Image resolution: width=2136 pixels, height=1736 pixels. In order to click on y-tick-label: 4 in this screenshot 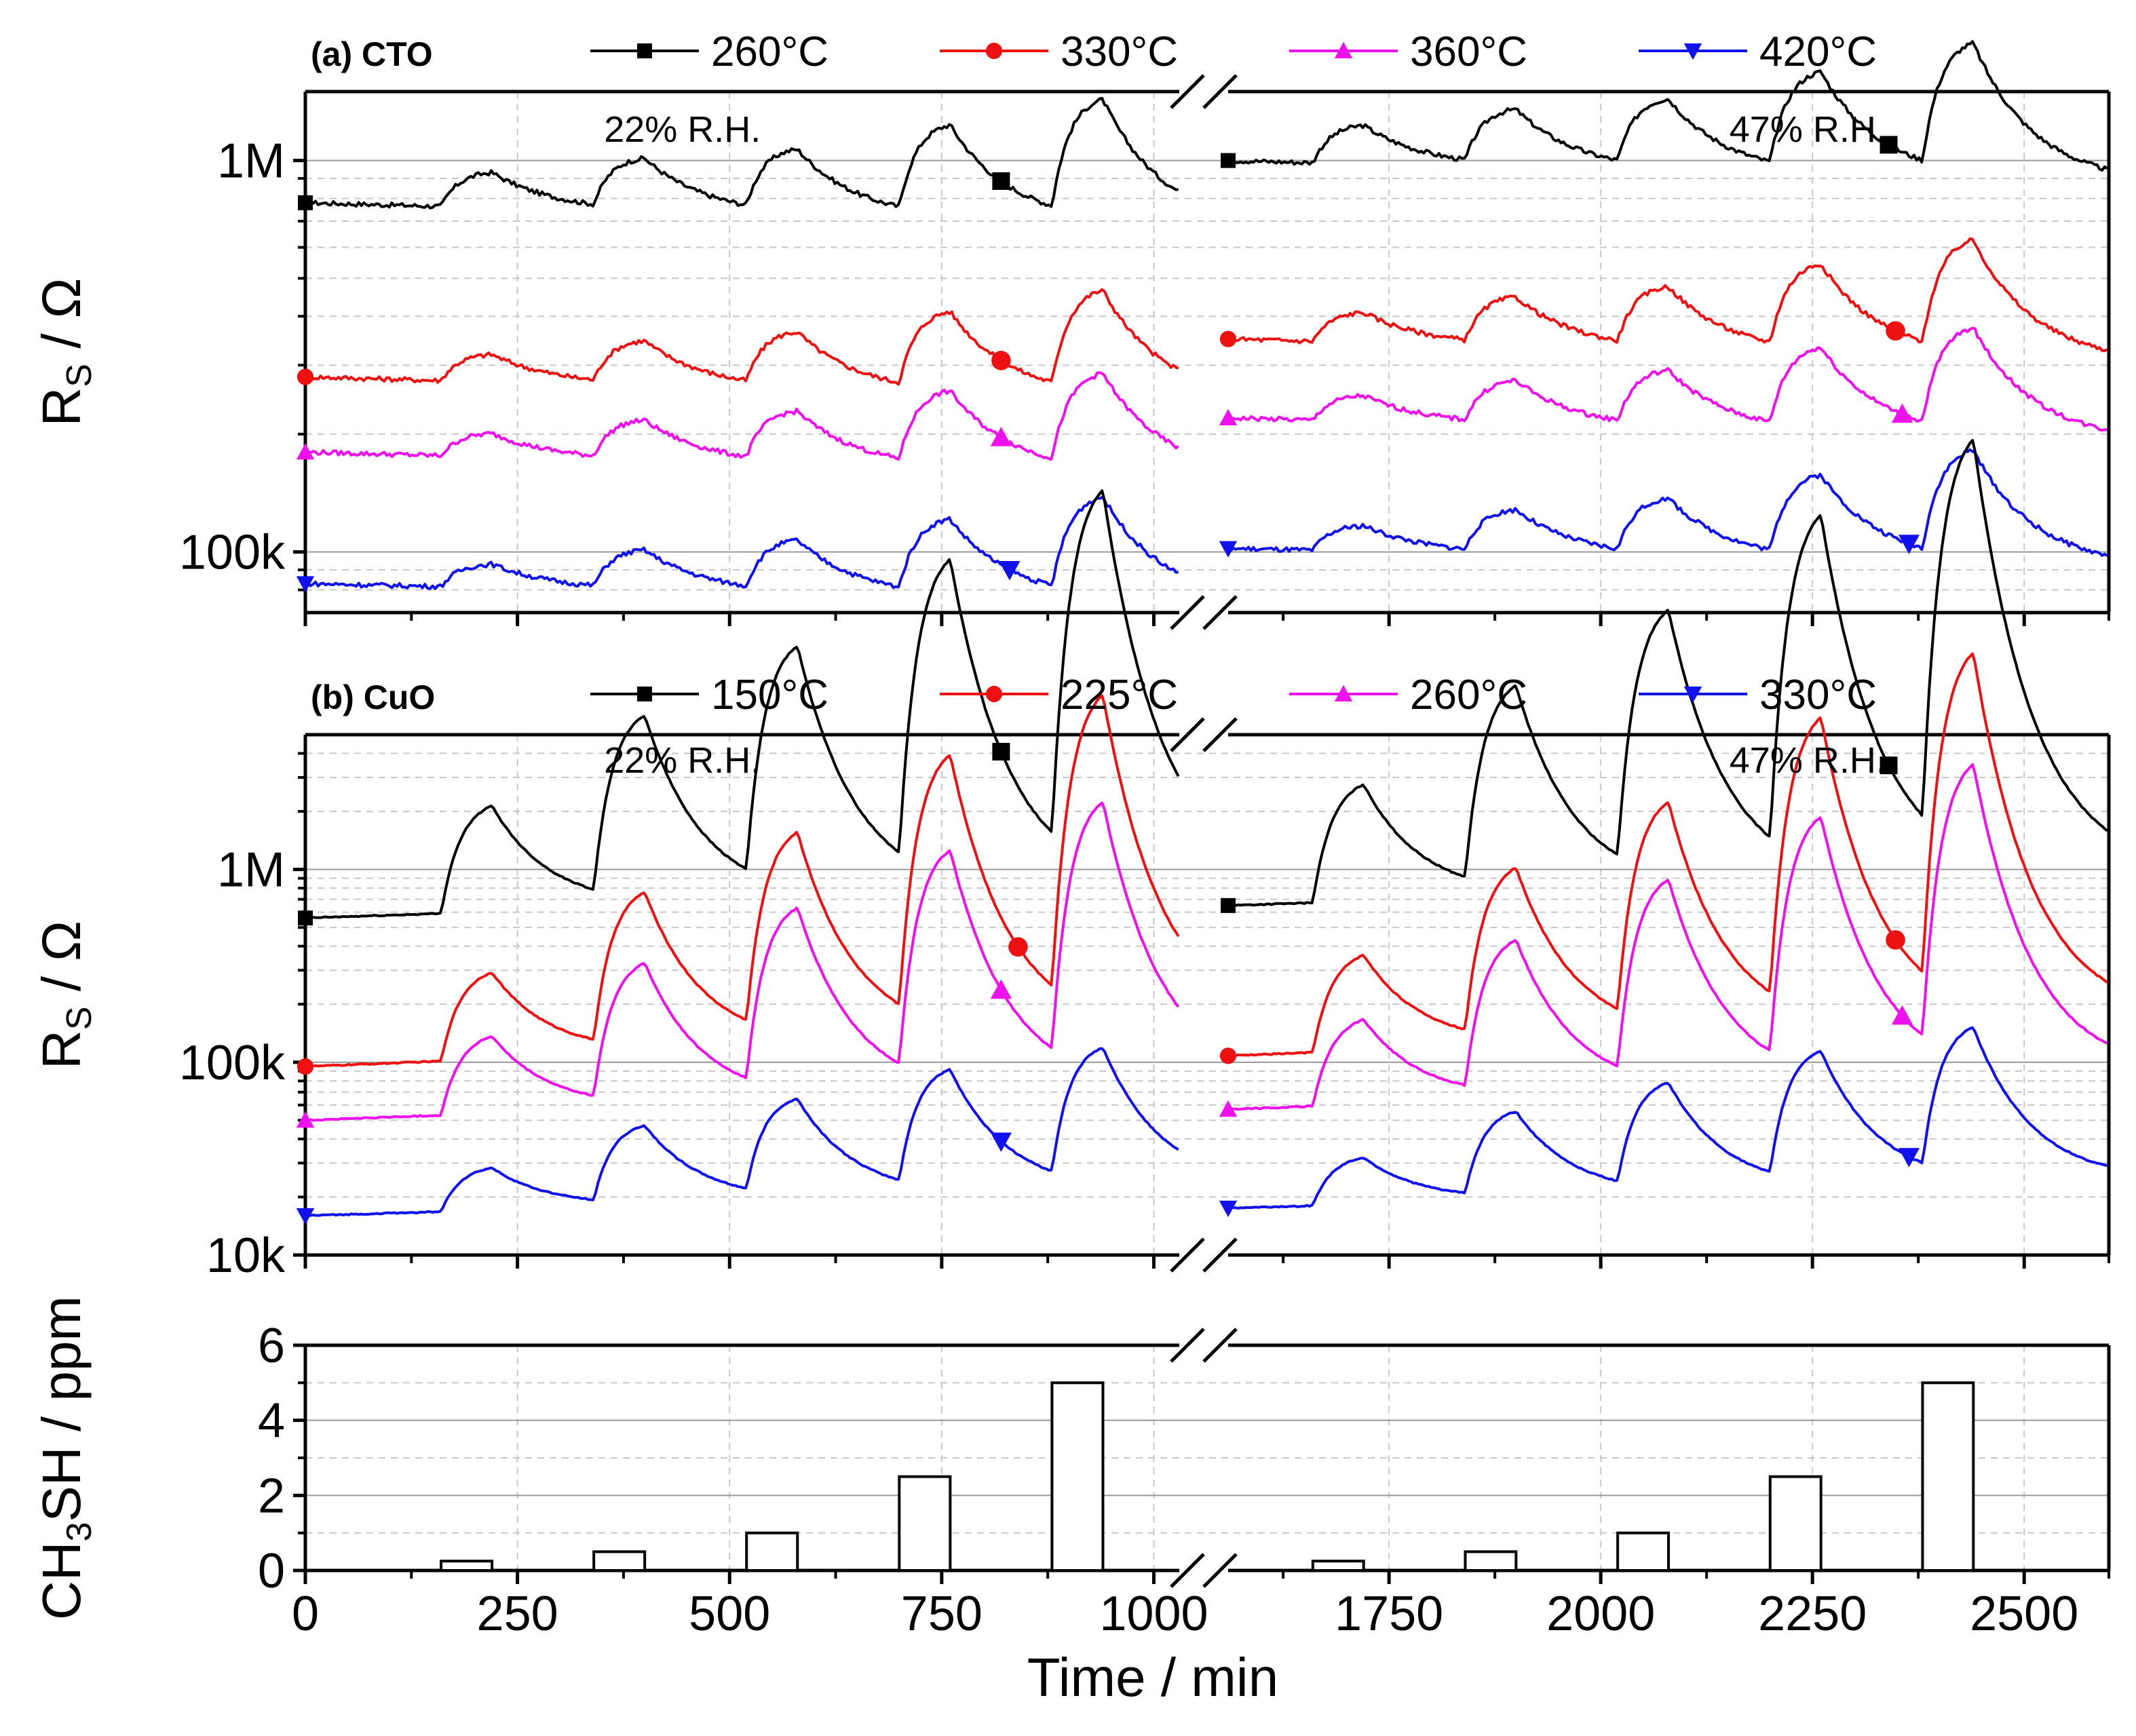, I will do `click(271, 1421)`.